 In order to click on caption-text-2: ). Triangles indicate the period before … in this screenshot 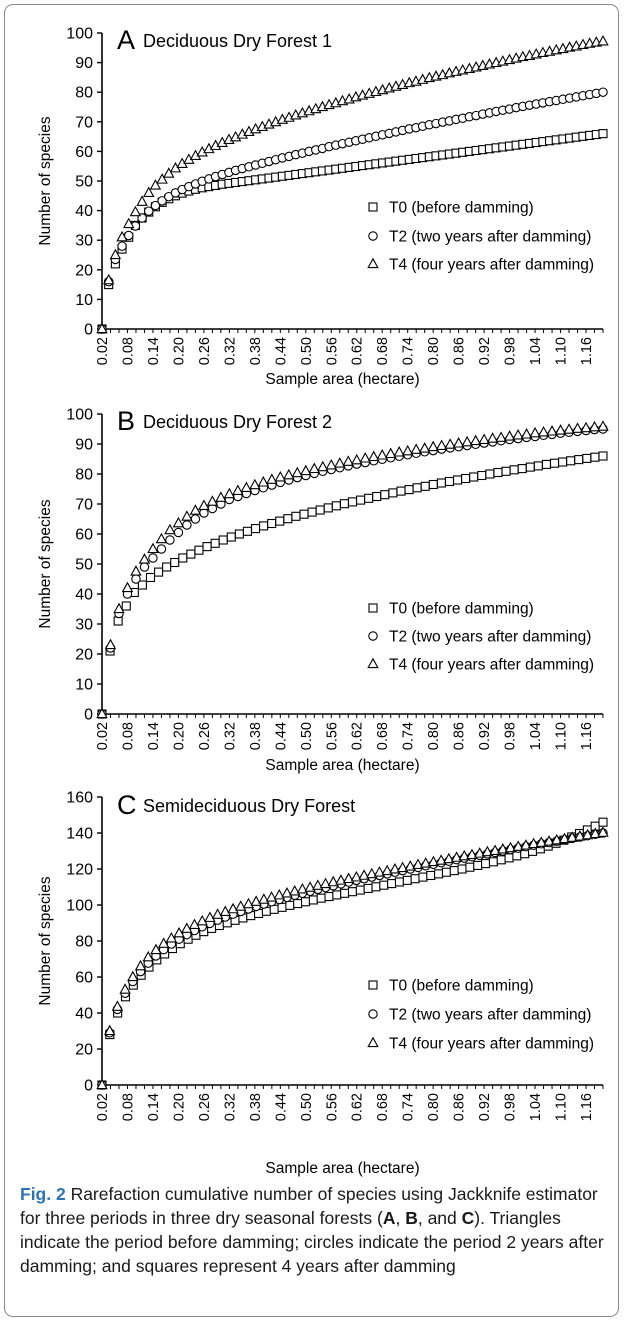, I will do `click(312, 1242)`.